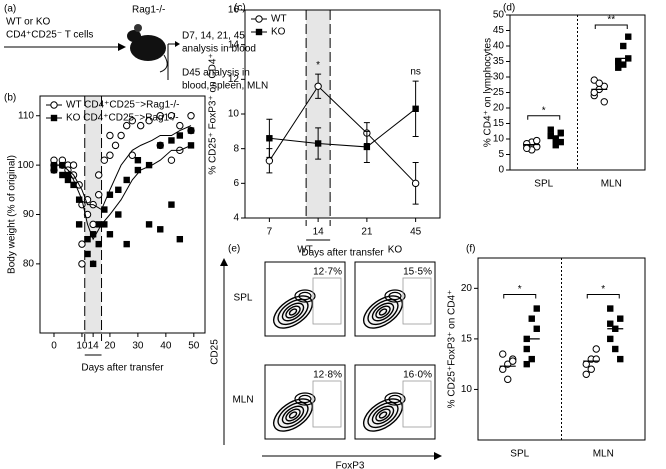 This screenshot has height=469, width=666. Describe the element at coordinates (395, 299) in the screenshot. I see `flow-plot: 15·5%` at that location.